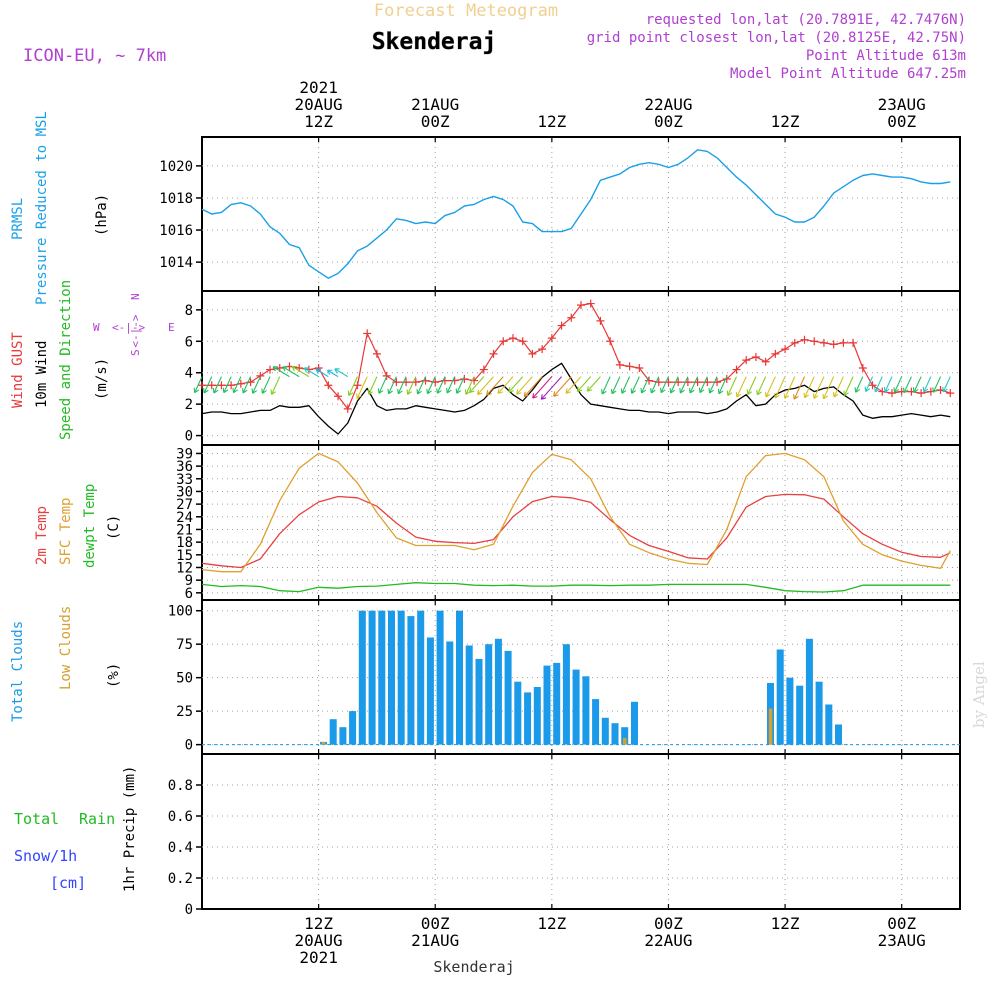 This screenshot has height=1000, width=1000. Describe the element at coordinates (184, 467) in the screenshot. I see `y-tick-label: 36` at that location.